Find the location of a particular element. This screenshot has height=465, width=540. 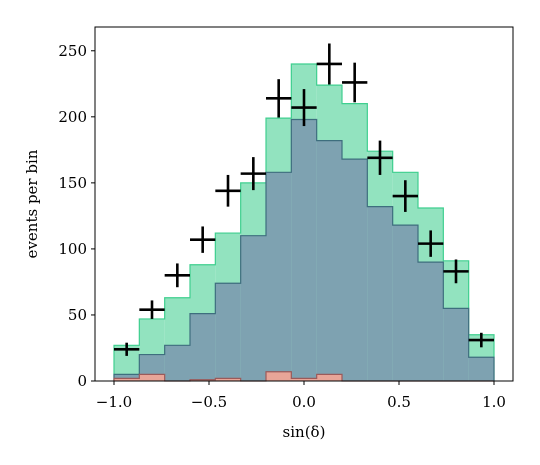

x-axis-label: sin(δ) is located at coordinates (304, 432).